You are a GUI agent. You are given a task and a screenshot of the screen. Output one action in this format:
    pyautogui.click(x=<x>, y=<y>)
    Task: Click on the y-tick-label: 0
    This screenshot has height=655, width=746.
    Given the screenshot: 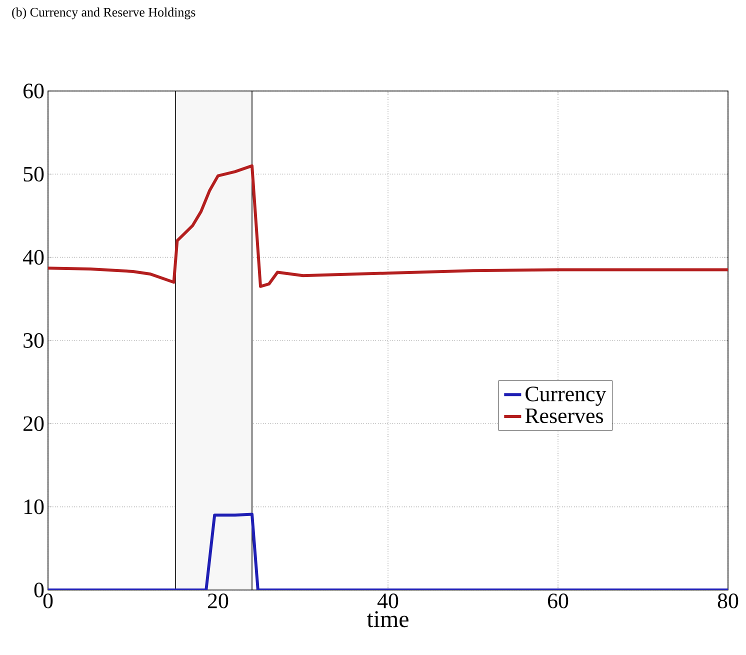 What is the action you would take?
    pyautogui.click(x=39, y=590)
    